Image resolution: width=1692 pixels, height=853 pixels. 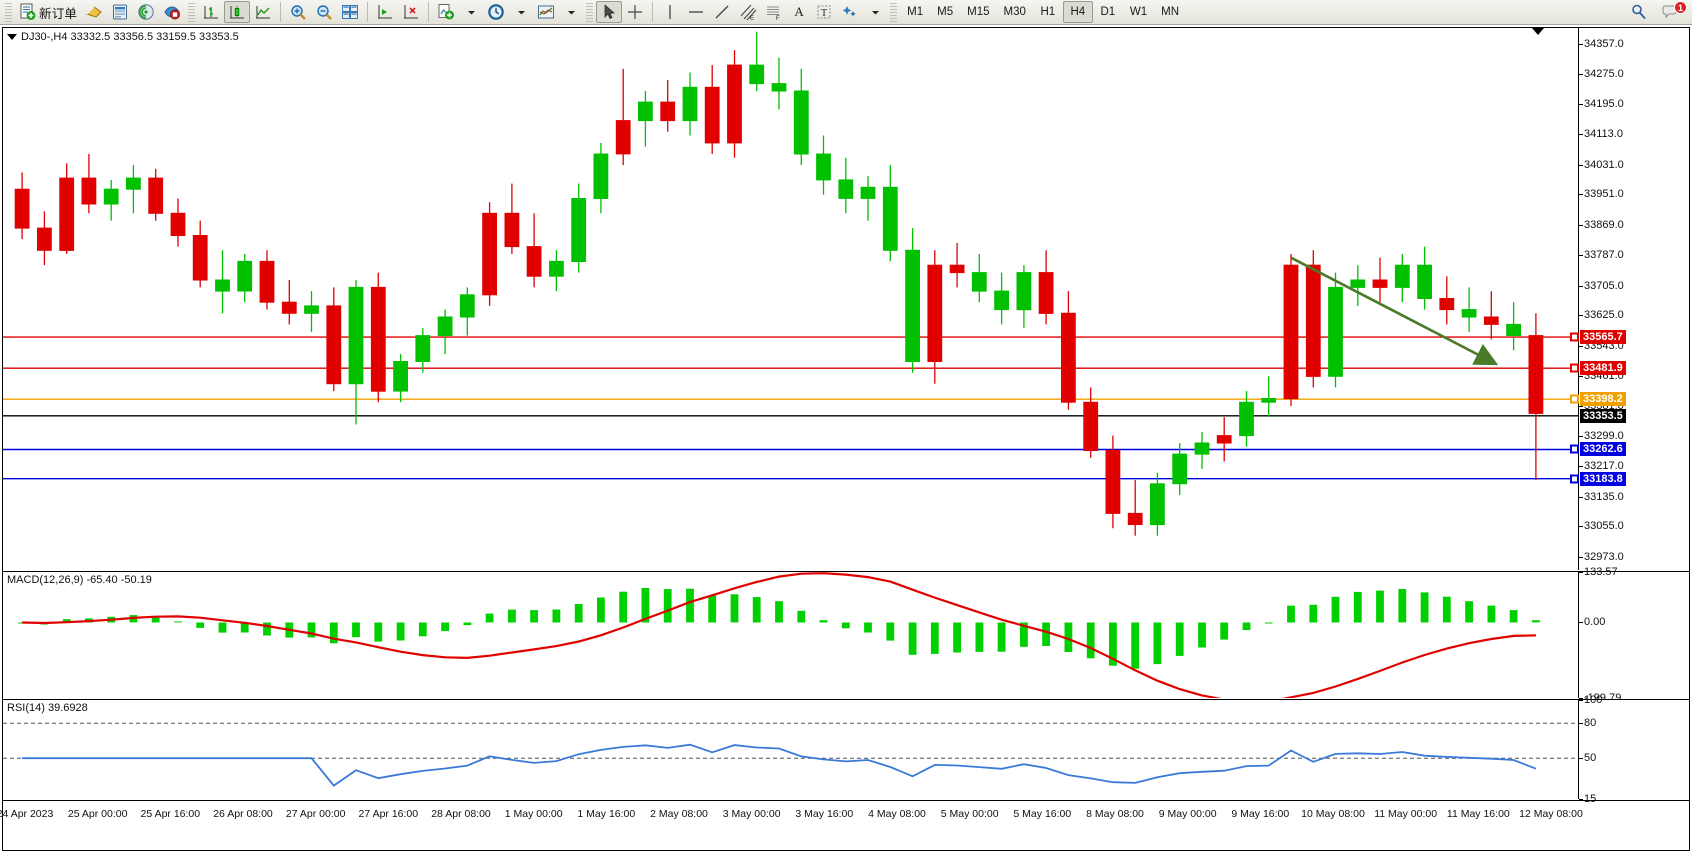 What do you see at coordinates (324, 12) in the screenshot?
I see `zoom-out-button` at bounding box center [324, 12].